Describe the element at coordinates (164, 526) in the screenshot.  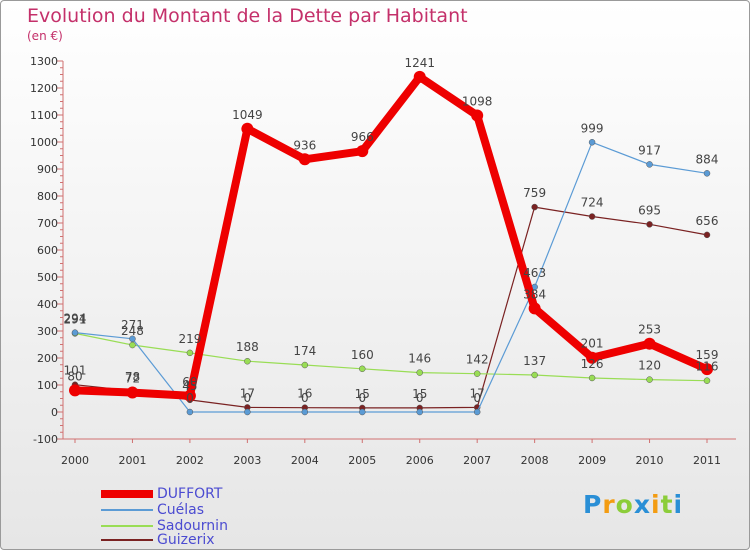
I see `legend-item-sadournin: Sadournin` at that location.